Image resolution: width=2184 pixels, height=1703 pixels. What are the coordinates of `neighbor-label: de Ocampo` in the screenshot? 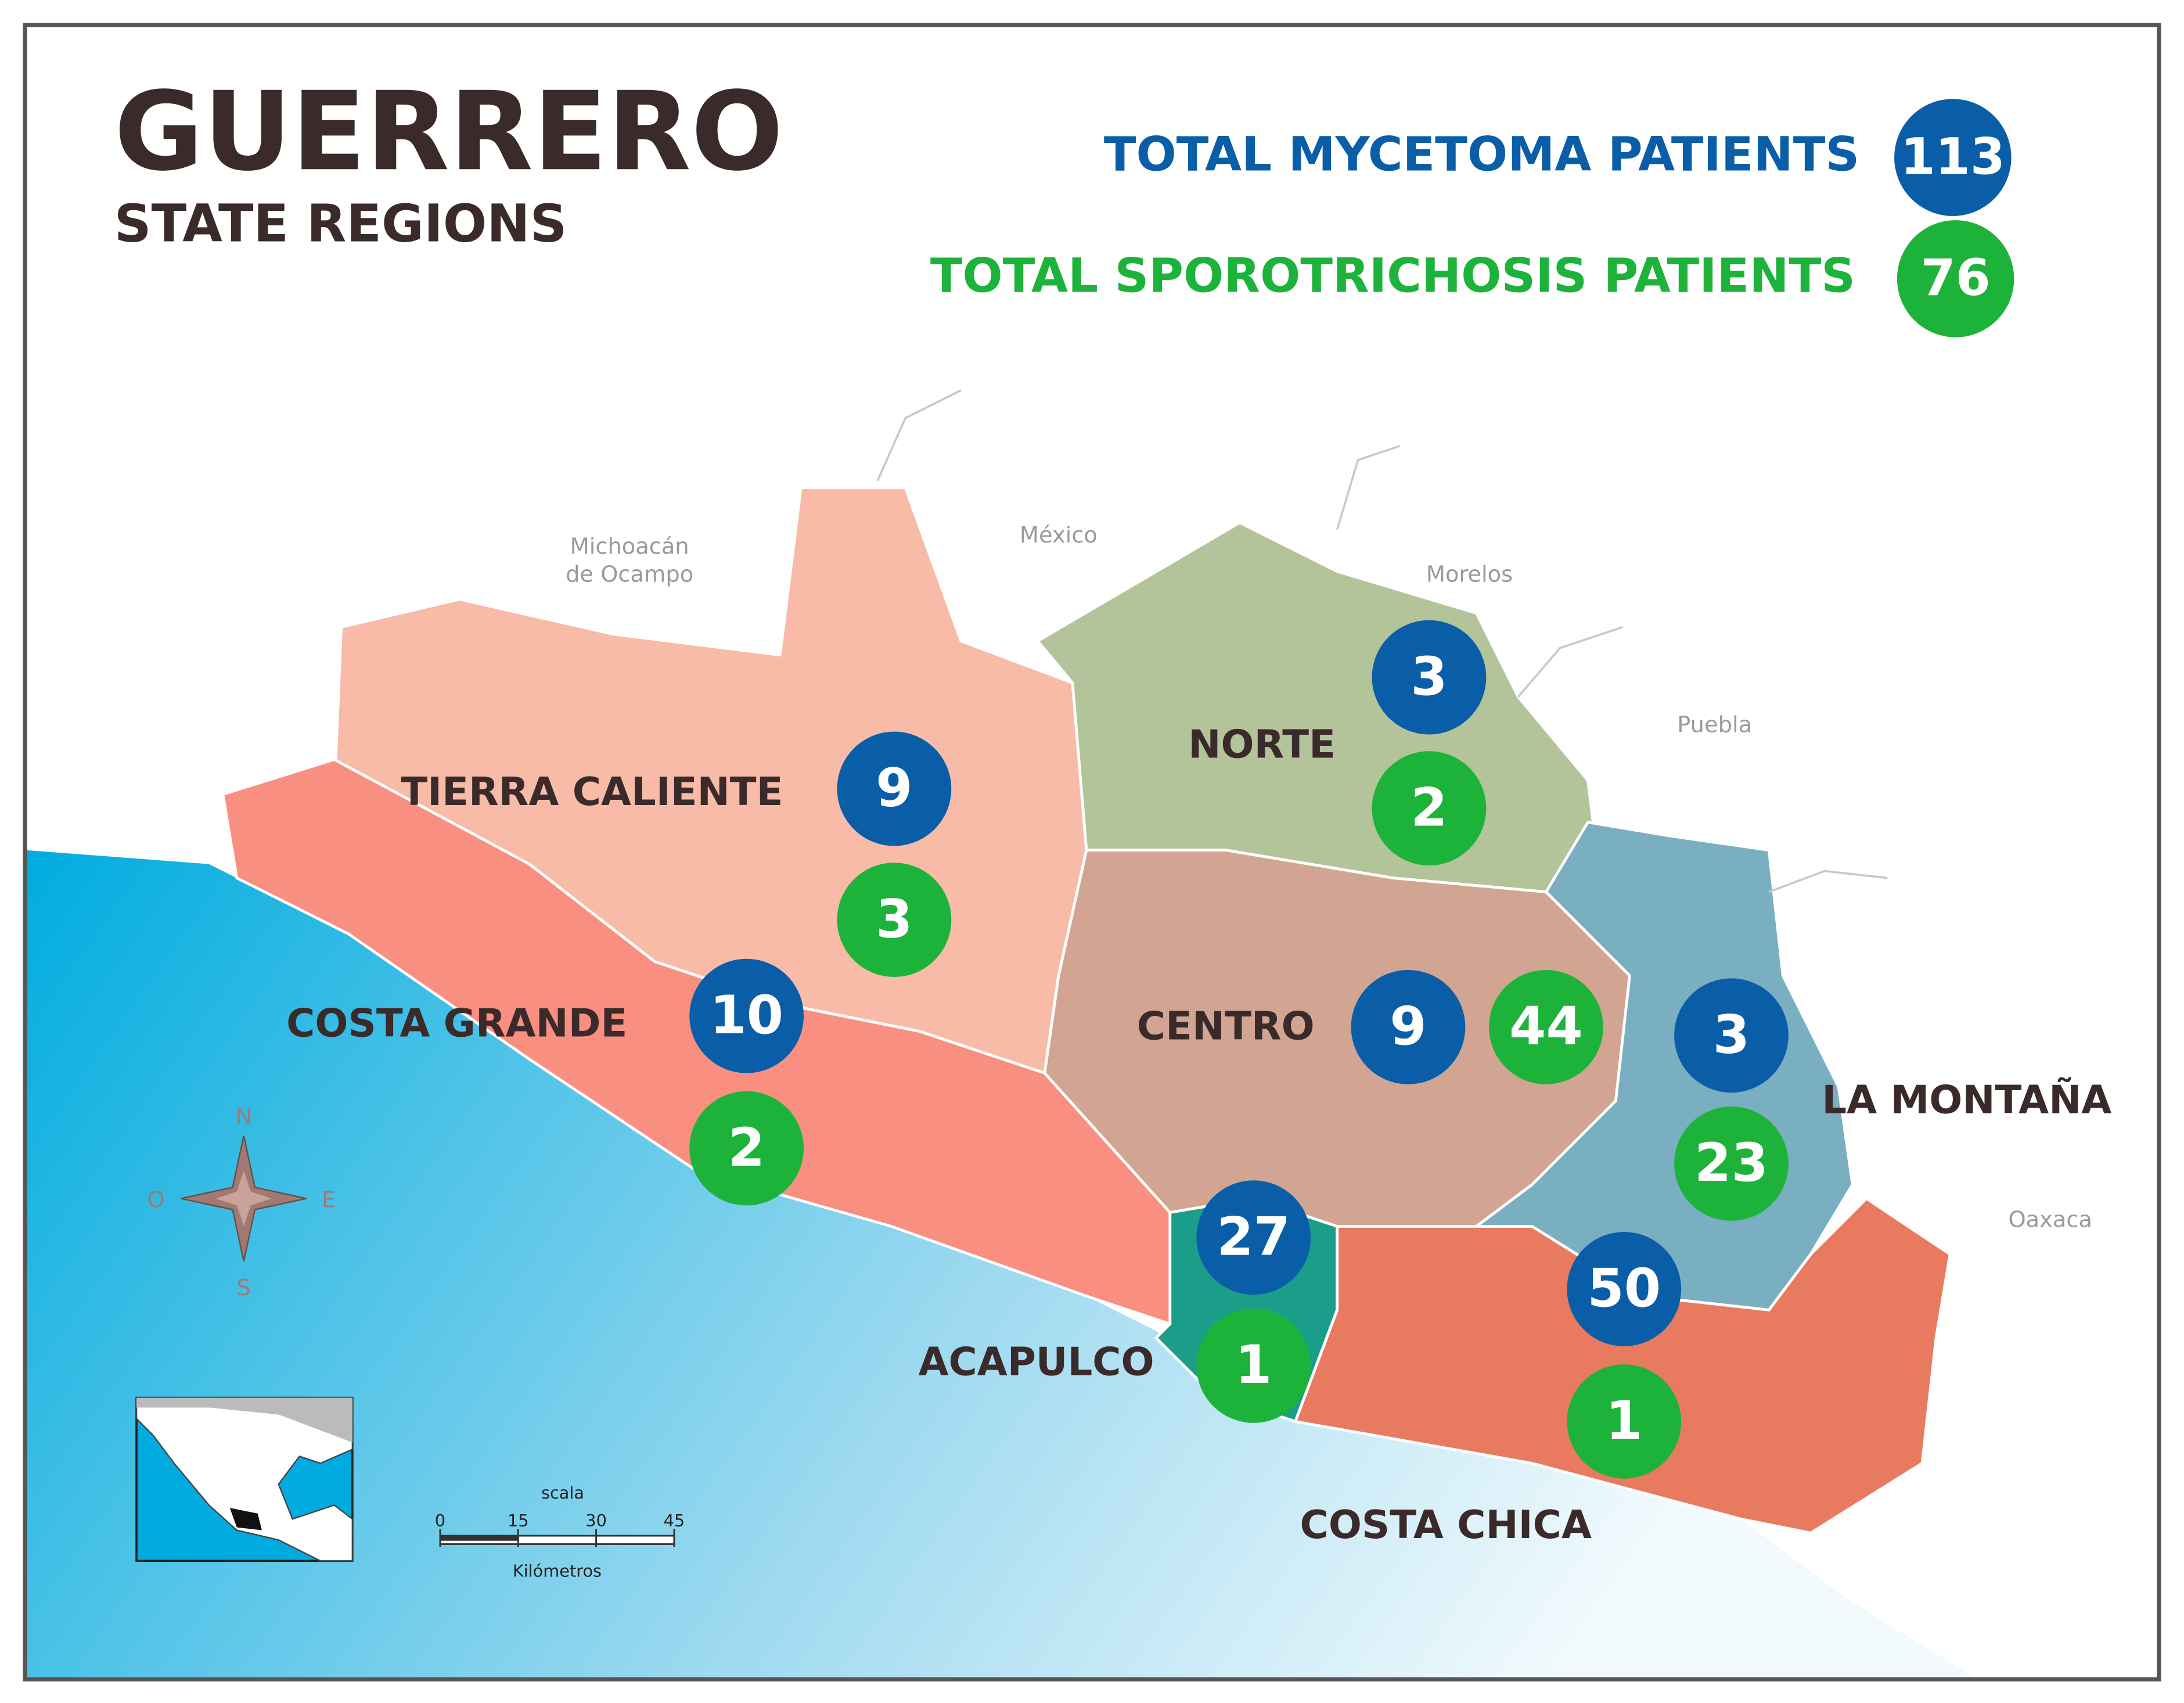 It's located at (629, 574).